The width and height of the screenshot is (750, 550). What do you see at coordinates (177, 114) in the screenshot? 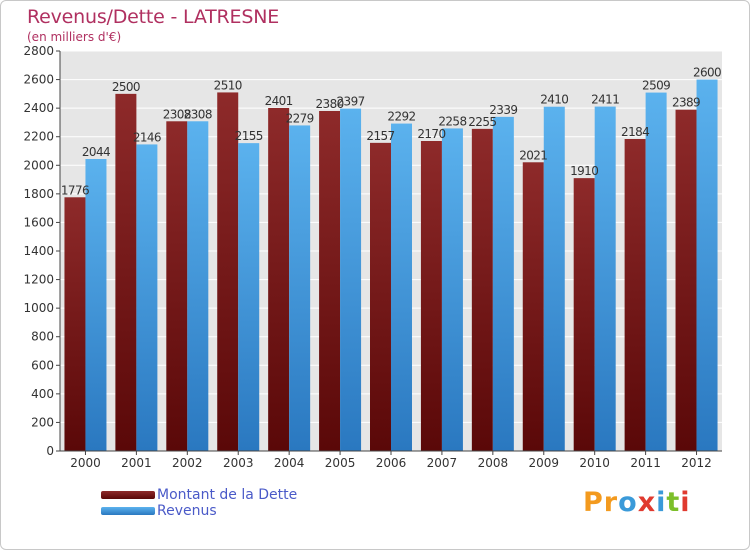
I see `data-label-debt: 2308` at bounding box center [177, 114].